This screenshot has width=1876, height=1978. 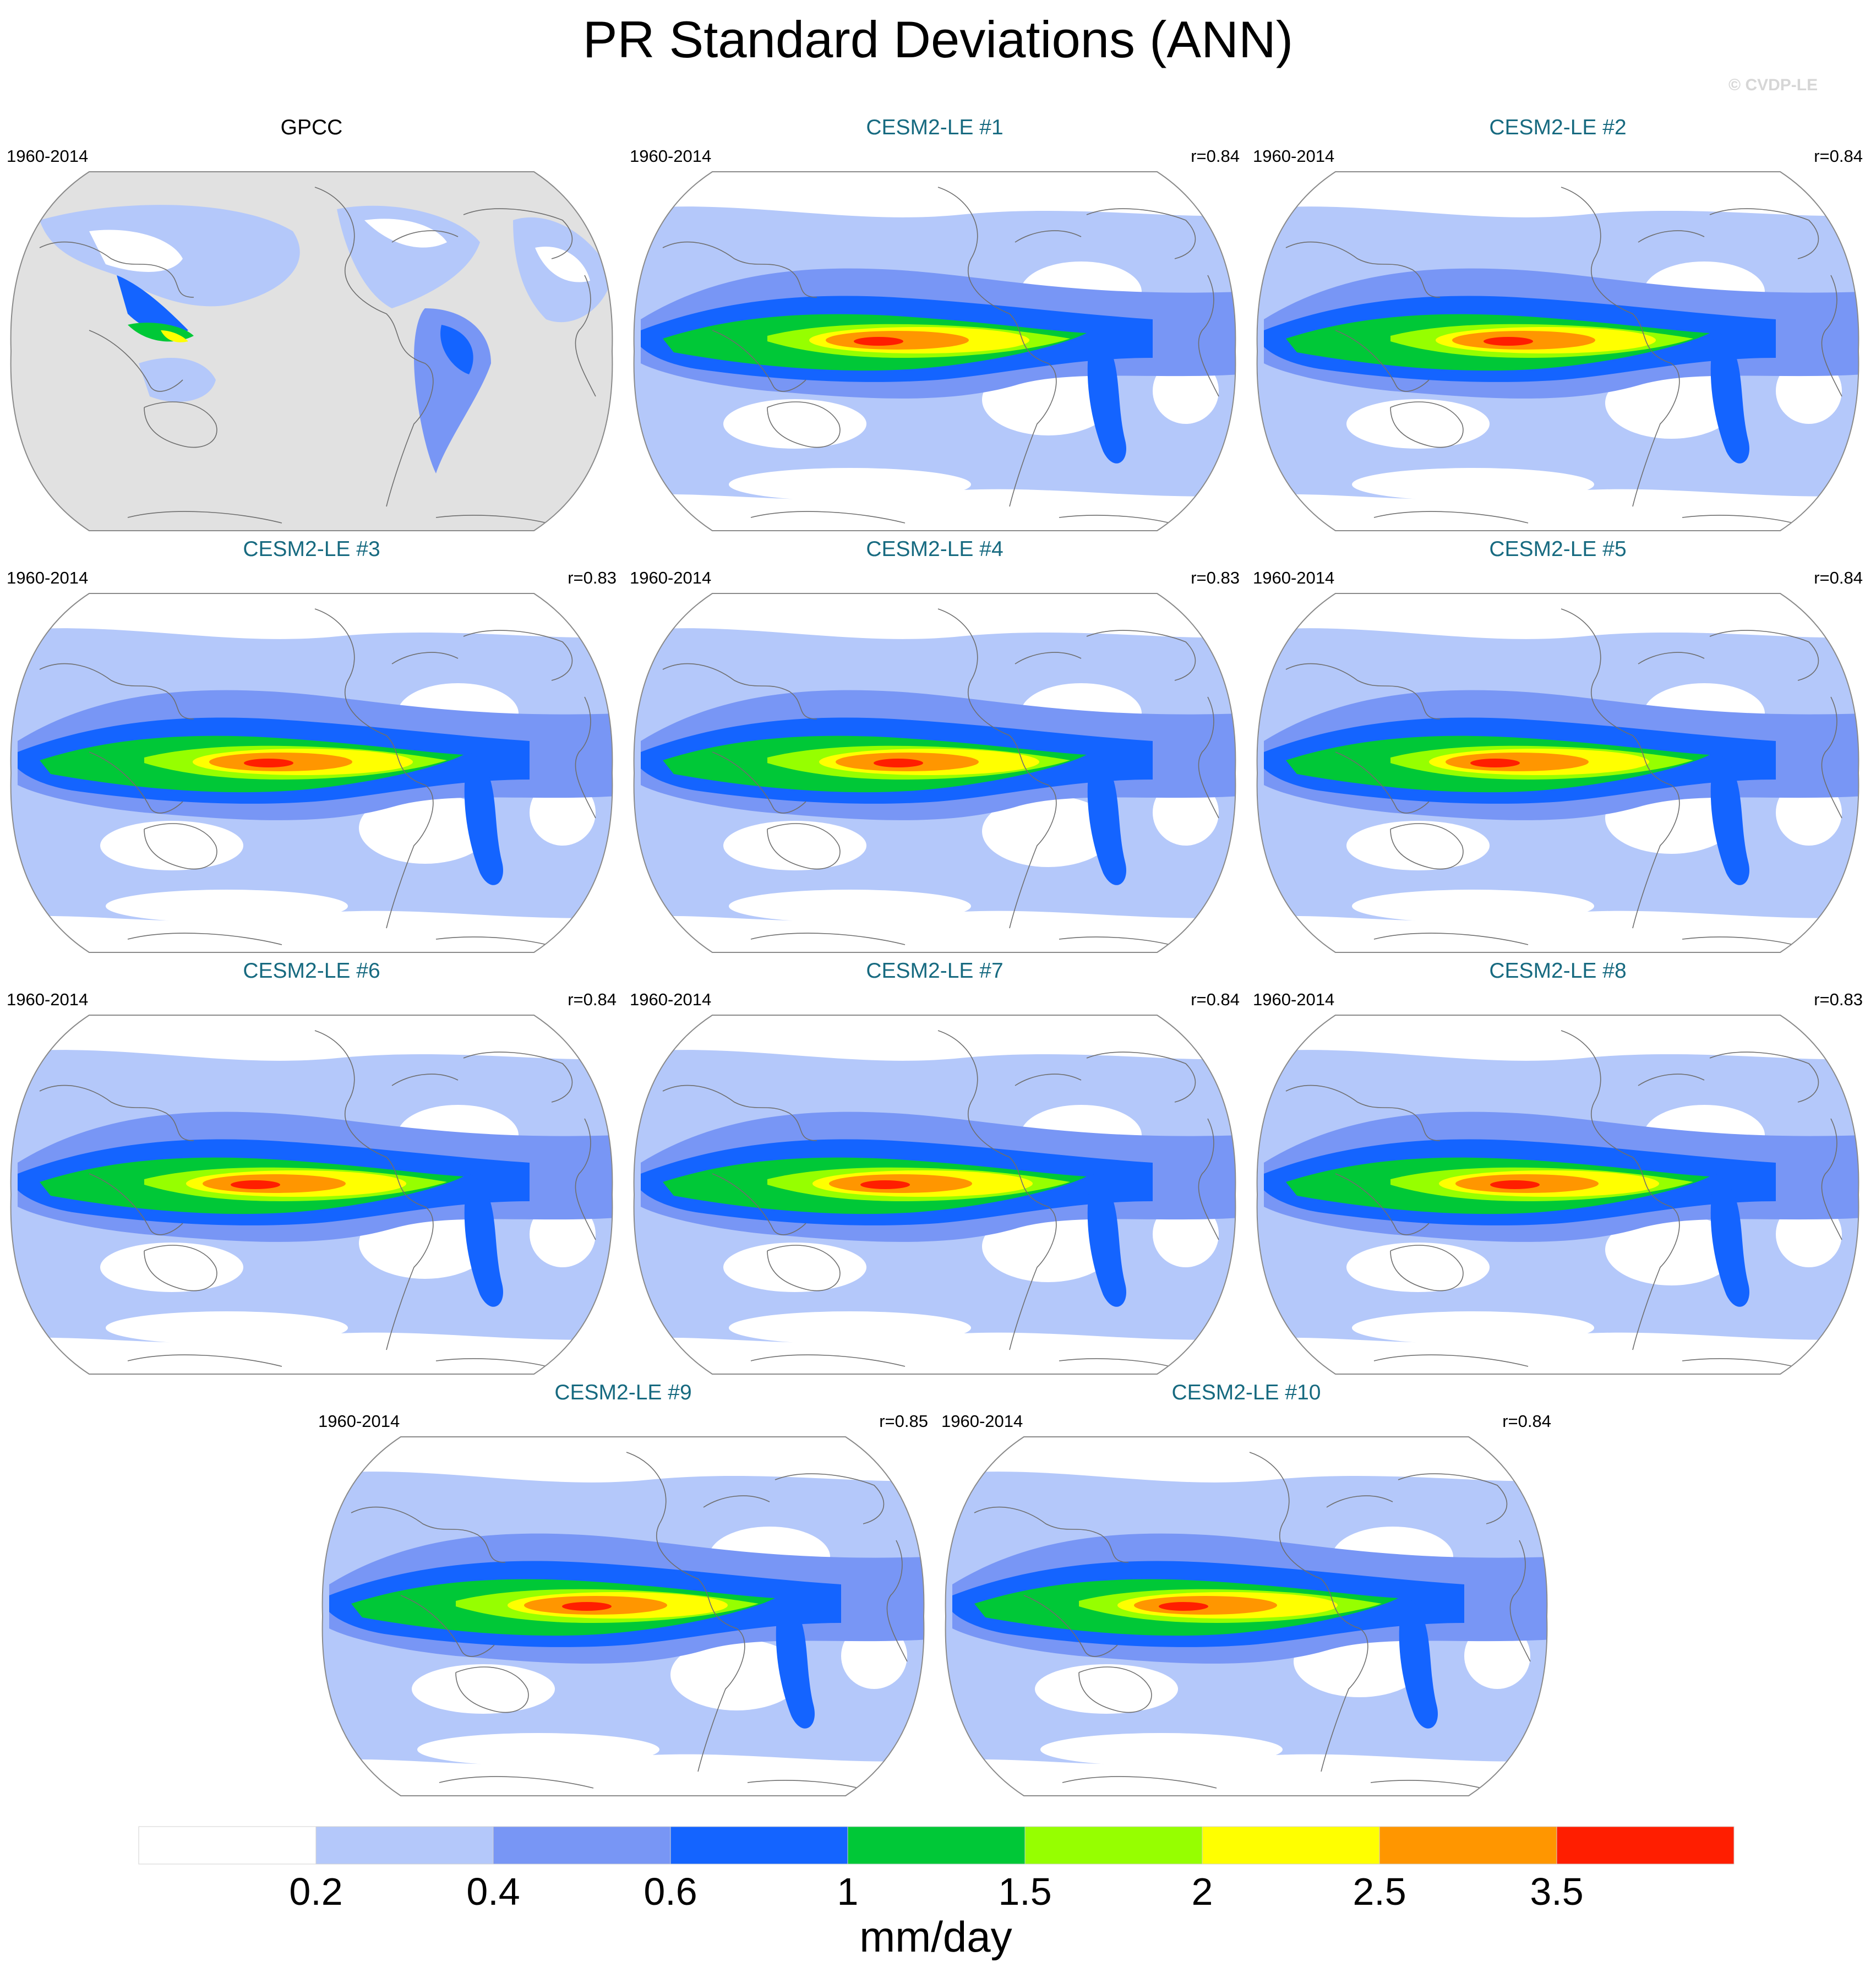 I want to click on colorbar-tick-label: 1.5, so click(x=1024, y=1891).